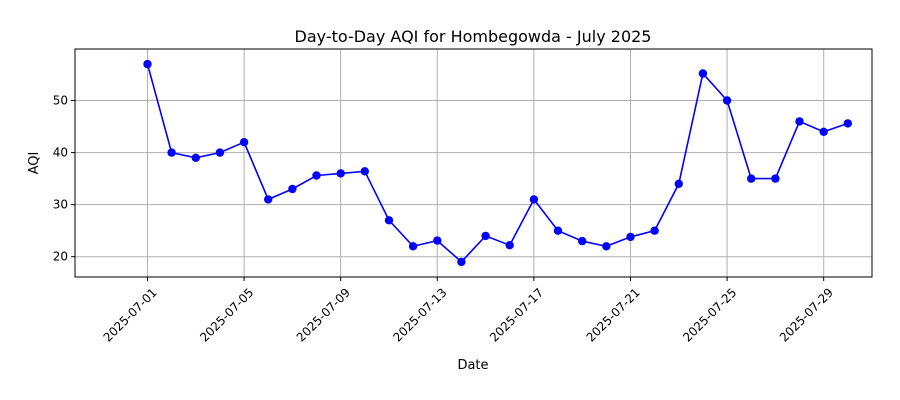 This screenshot has height=400, width=900. What do you see at coordinates (60, 101) in the screenshot?
I see `y-tick-label: 50` at bounding box center [60, 101].